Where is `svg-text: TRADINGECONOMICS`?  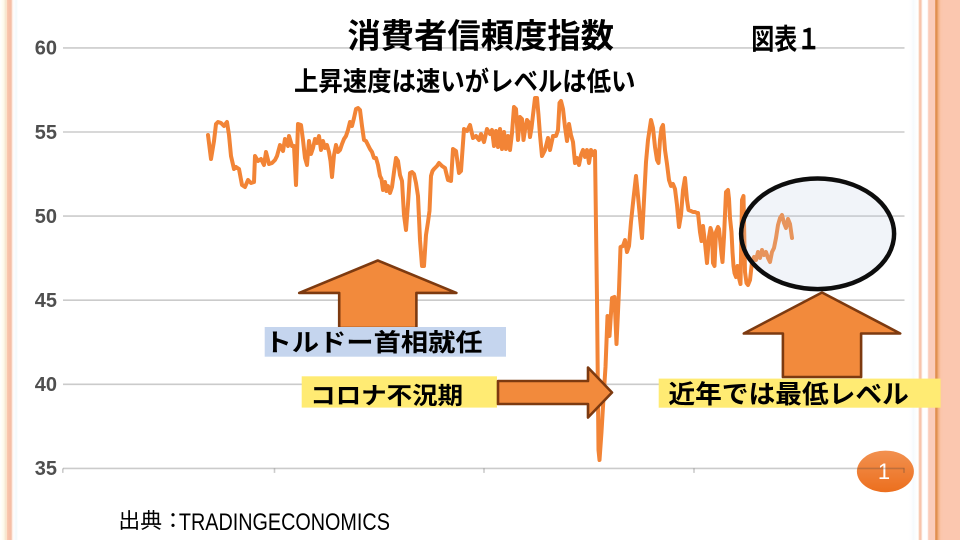 svg-text: TRADINGECONOMICS is located at coordinates (284, 523).